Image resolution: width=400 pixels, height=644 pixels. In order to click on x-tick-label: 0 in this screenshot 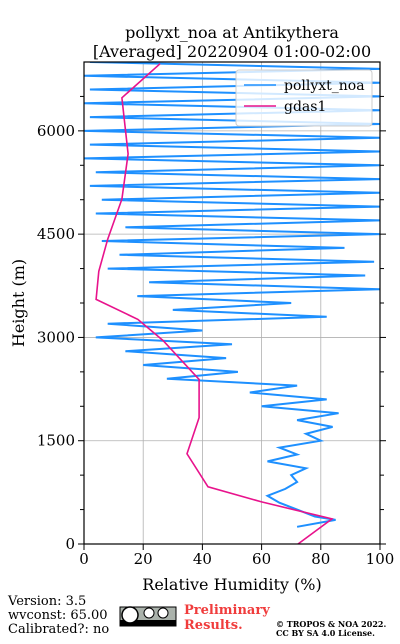, I will do `click(84, 559)`.